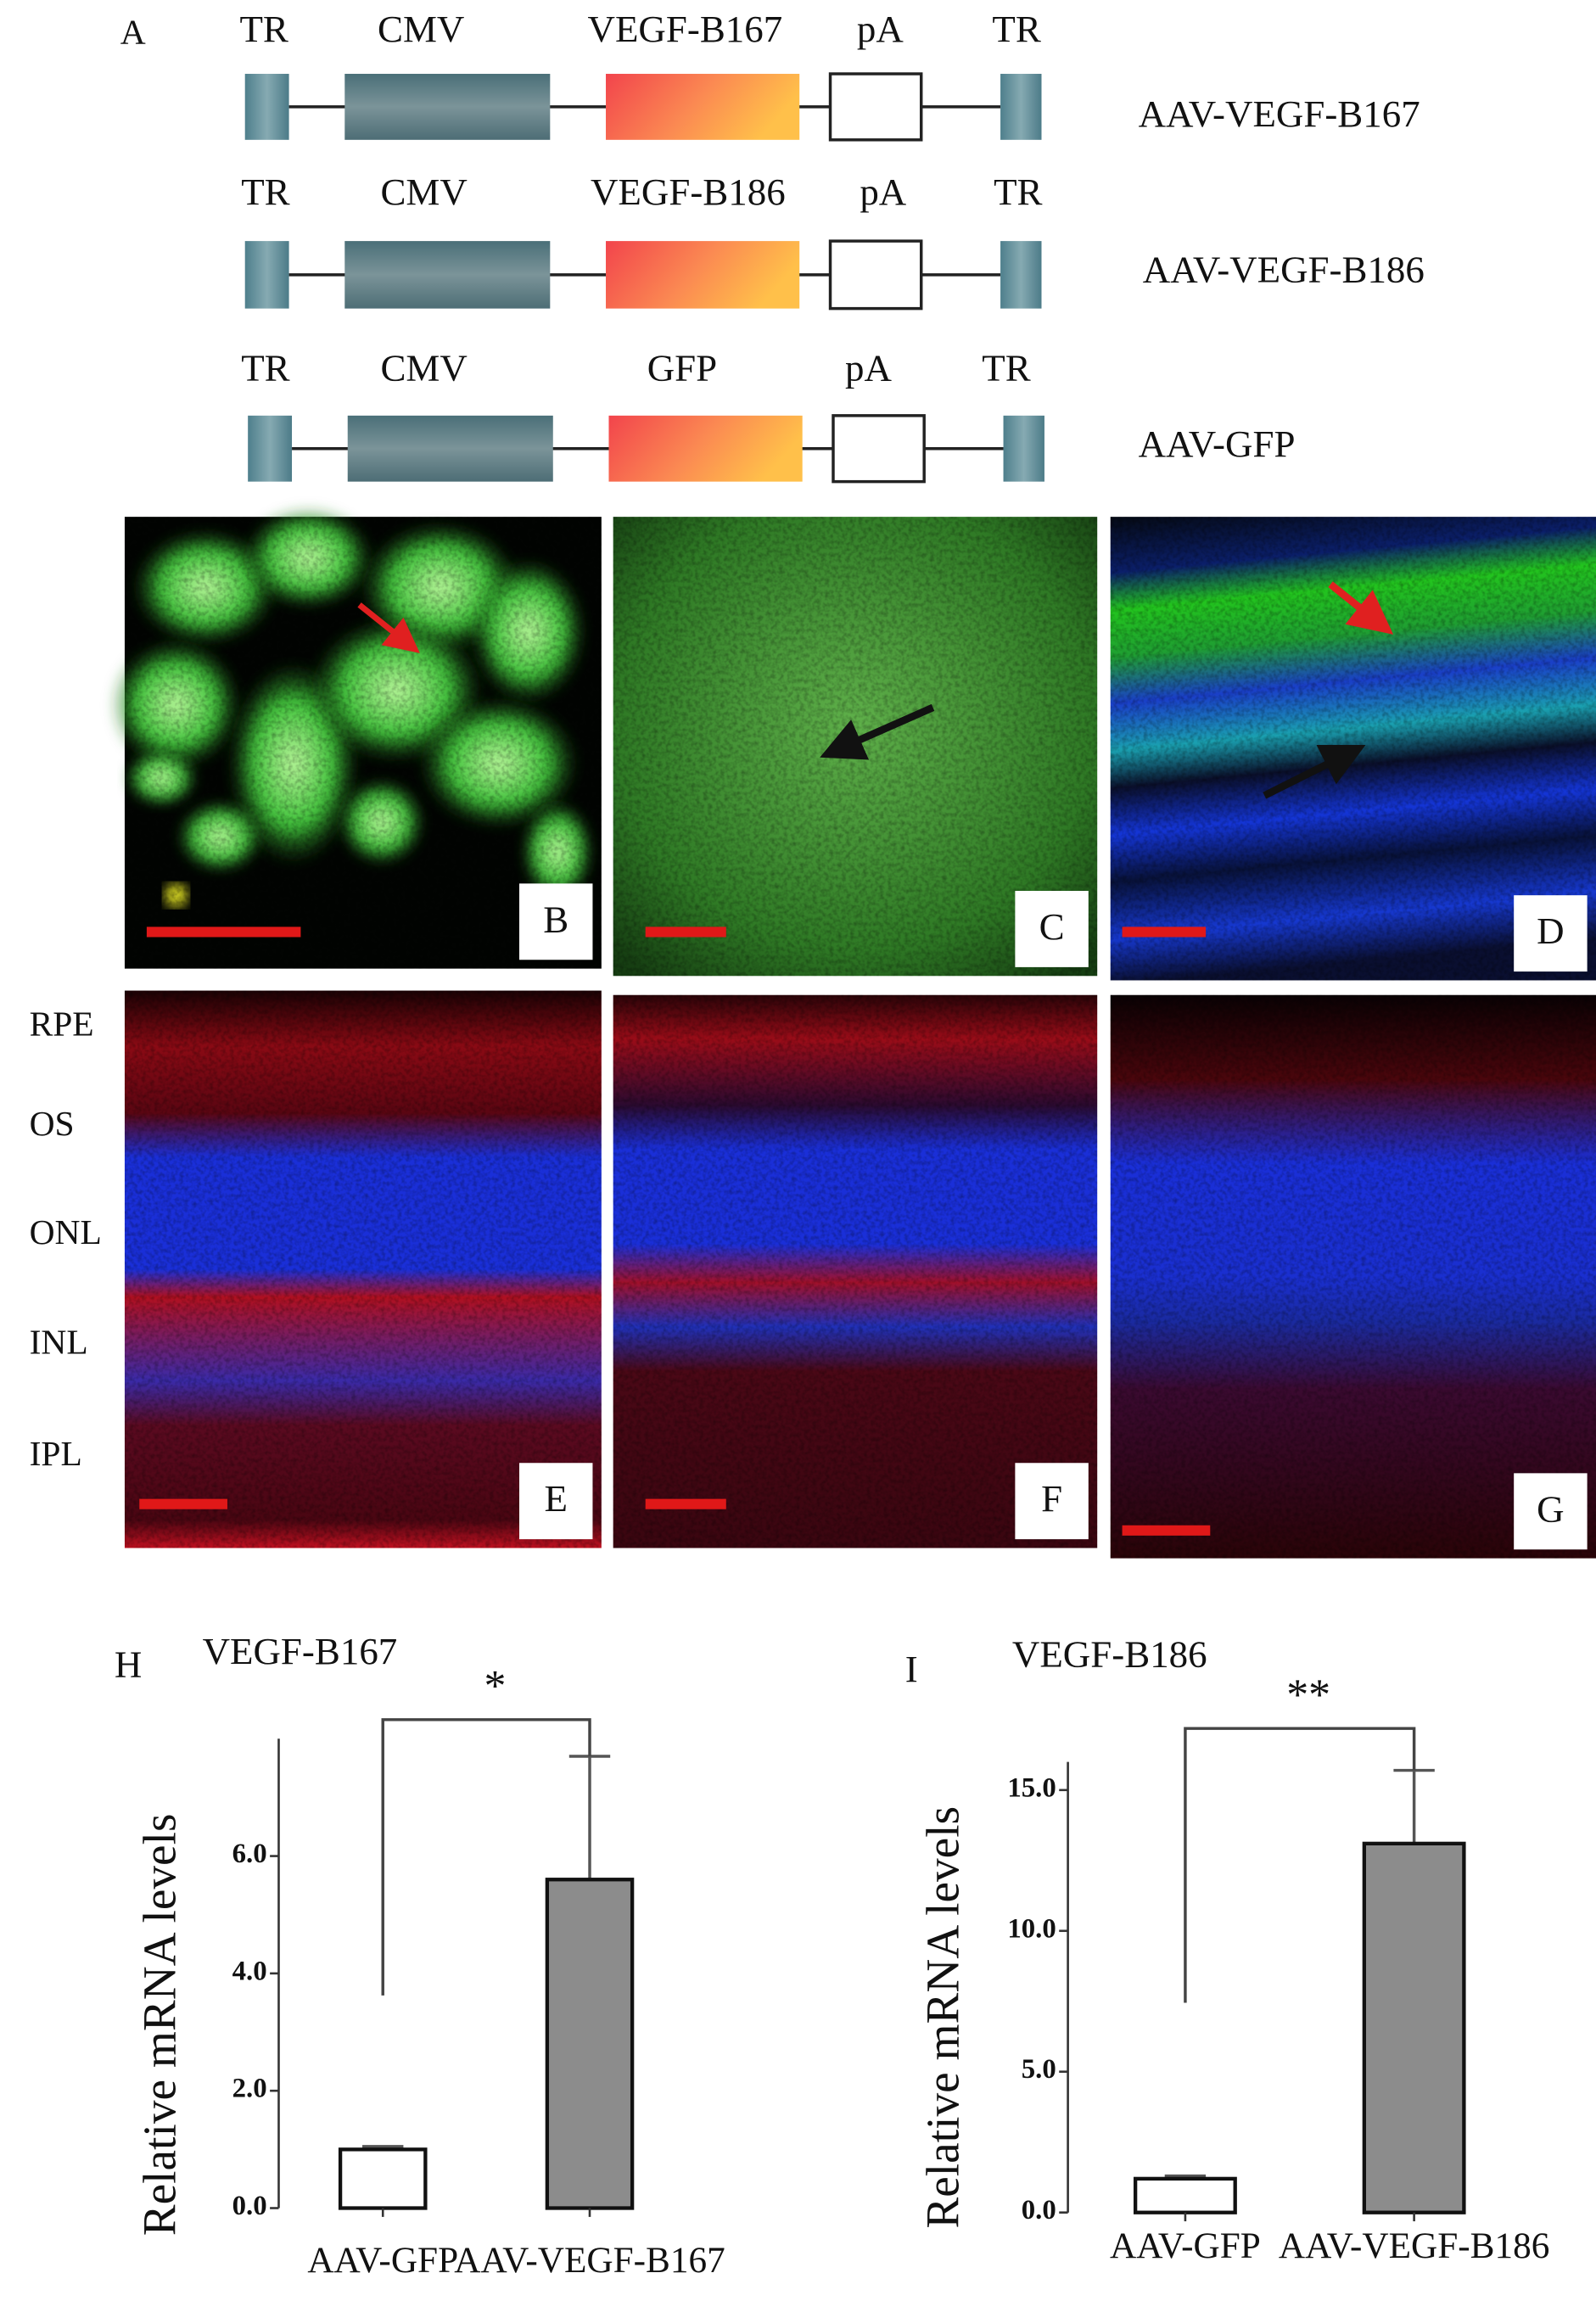 This screenshot has width=1596, height=2301. What do you see at coordinates (688, 192) in the screenshot?
I see `element-label: VEGF-B186` at bounding box center [688, 192].